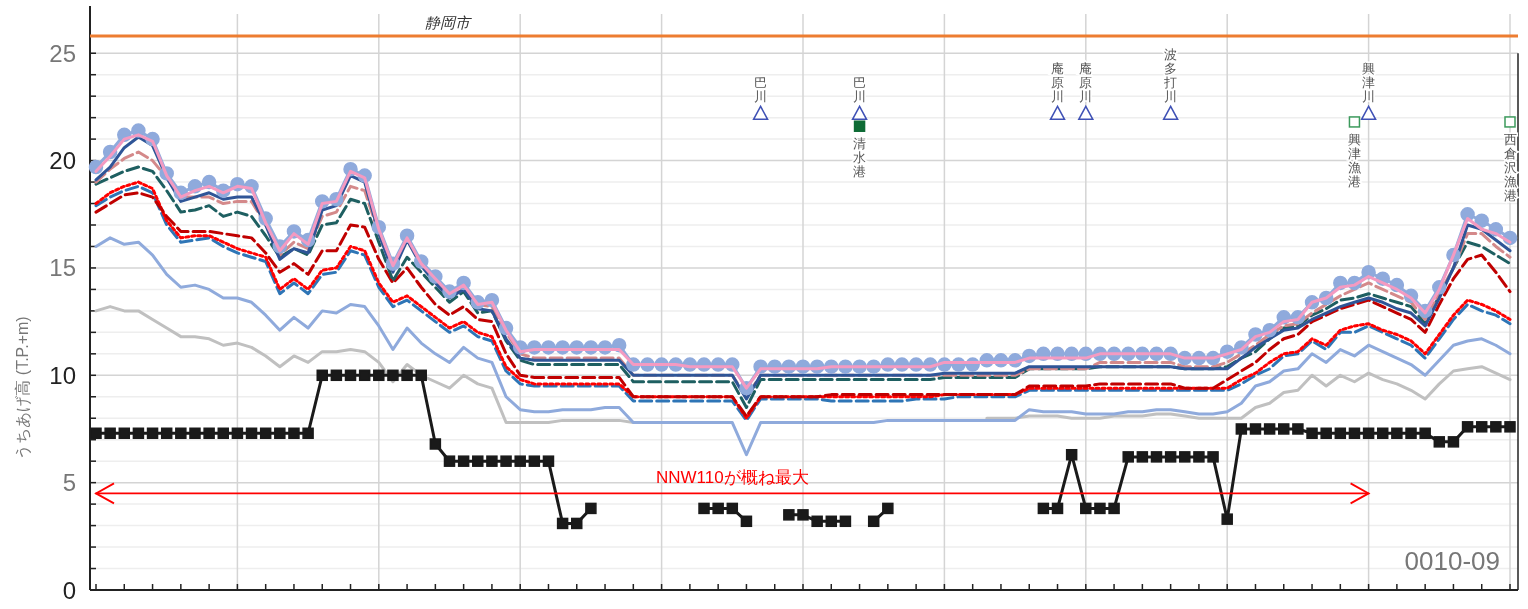  What do you see at coordinates (62, 268) in the screenshot?
I see `y-tick-label: 15` at bounding box center [62, 268].